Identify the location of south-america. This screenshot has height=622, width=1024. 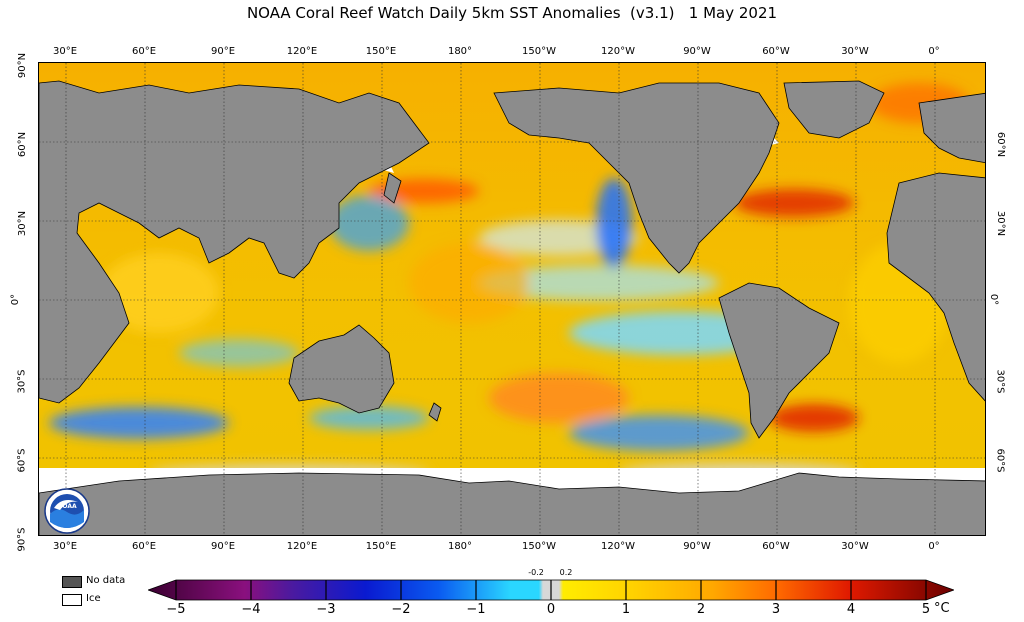
(779, 360).